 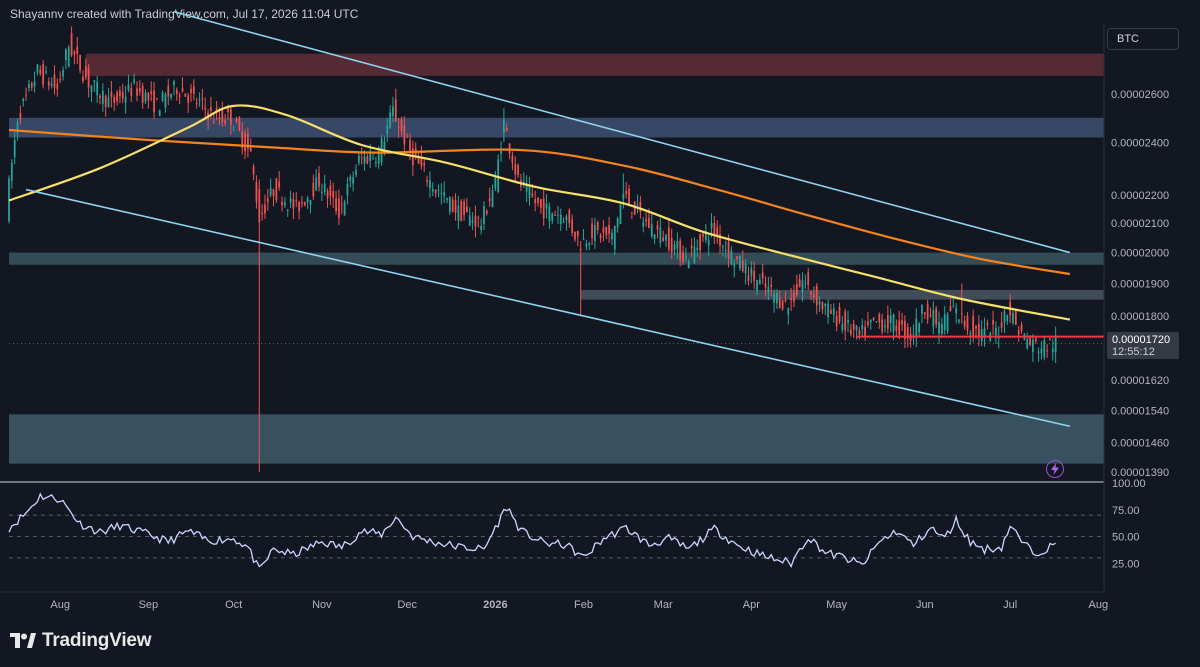 What do you see at coordinates (1143, 39) in the screenshot?
I see `symbol-badge: BTC` at bounding box center [1143, 39].